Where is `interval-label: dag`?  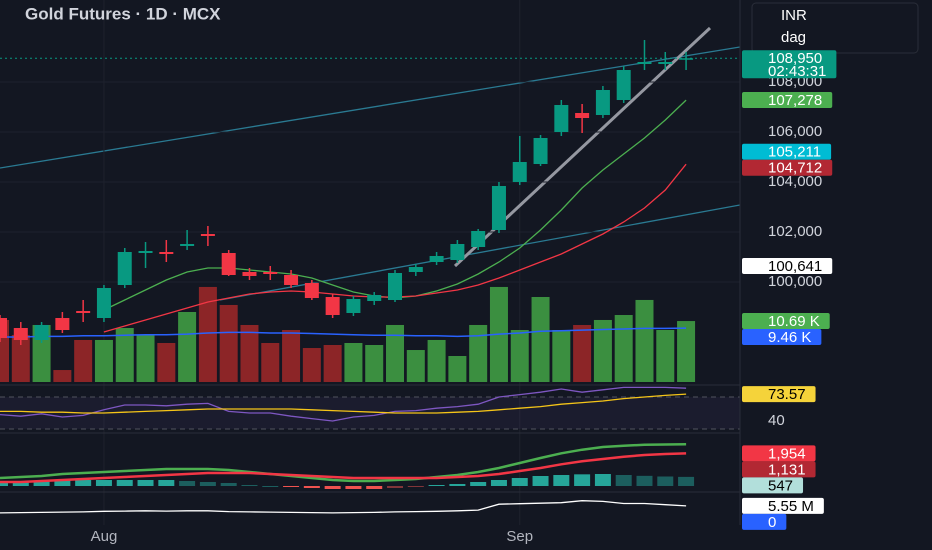 interval-label: dag is located at coordinates (793, 37).